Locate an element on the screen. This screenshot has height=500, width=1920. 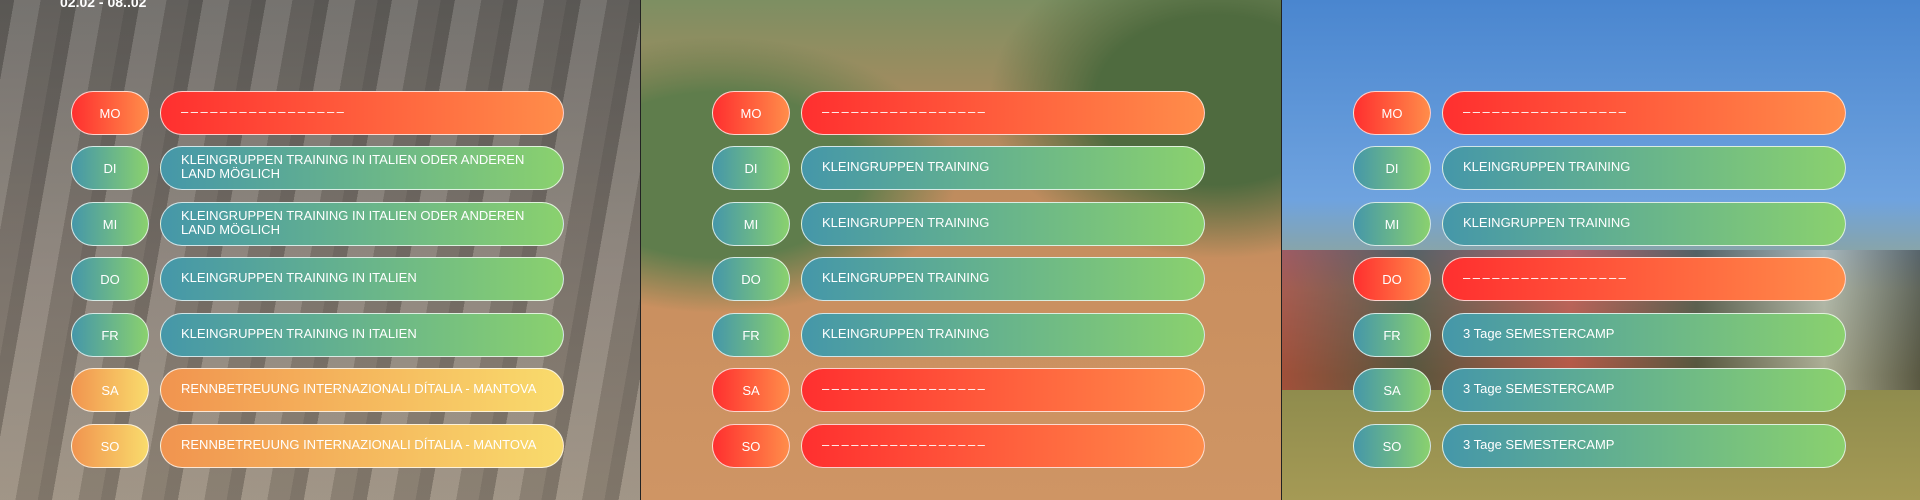
schedule-row: SA 3 Tage SEMESTERCAMP is located at coordinates (1601, 390).